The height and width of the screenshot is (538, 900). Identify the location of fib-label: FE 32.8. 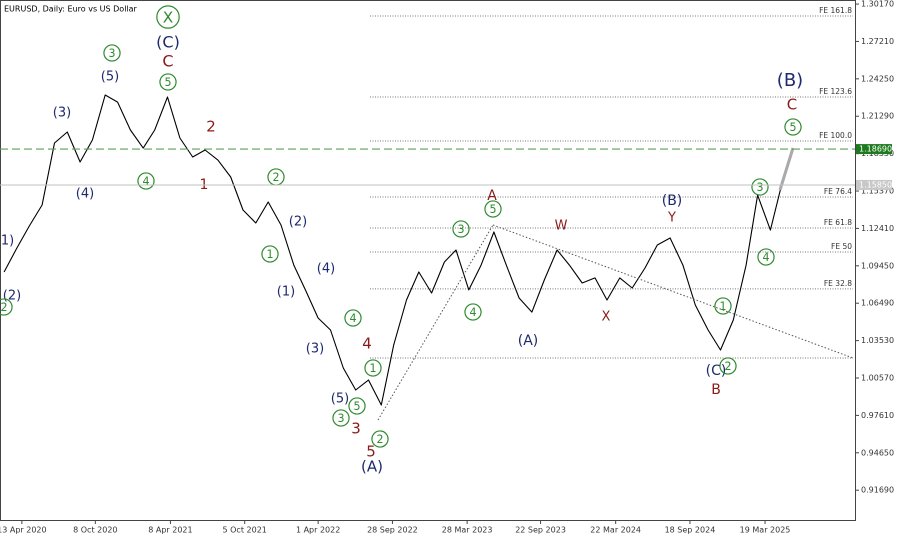
(838, 283).